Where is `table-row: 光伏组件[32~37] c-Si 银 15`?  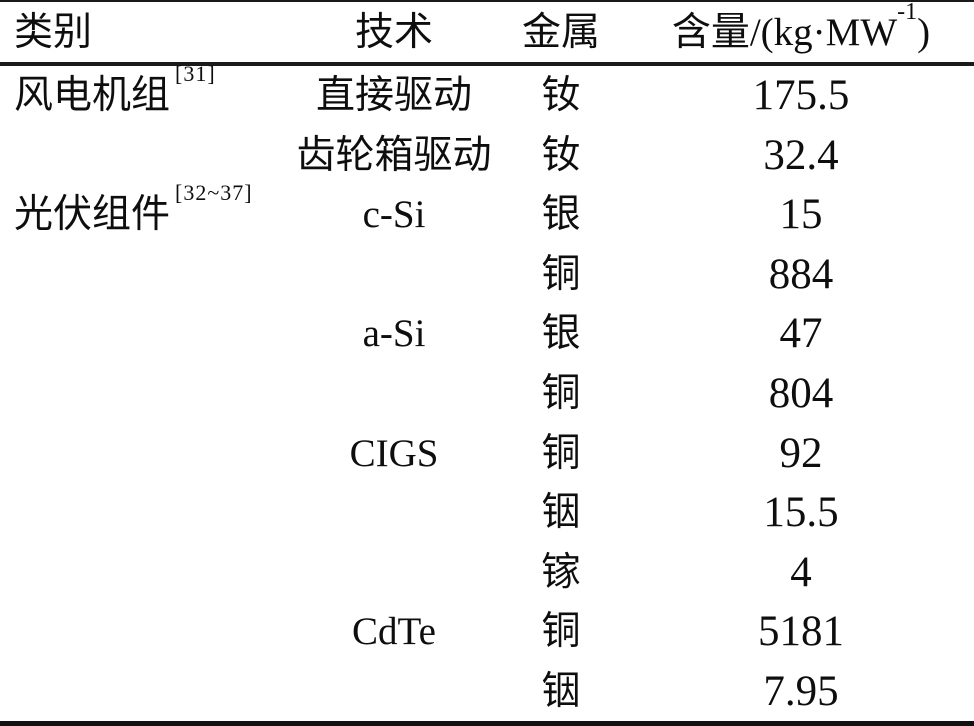
table-row: 光伏组件[32~37] c-Si 银 15 is located at coordinates (487, 213).